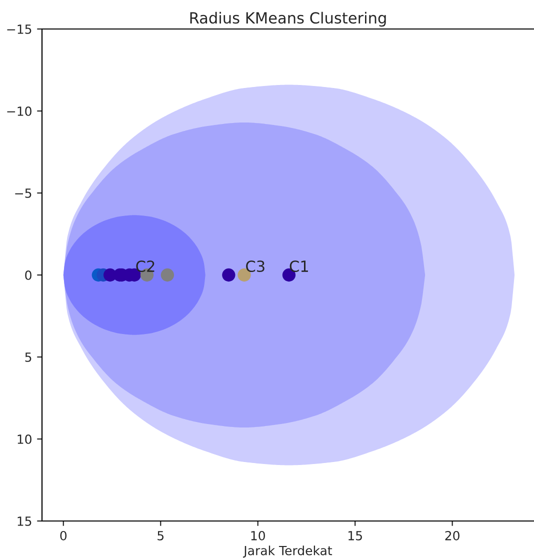  Describe the element at coordinates (287, 552) in the screenshot. I see `x-axis-title: Jarak Terdekat` at that location.